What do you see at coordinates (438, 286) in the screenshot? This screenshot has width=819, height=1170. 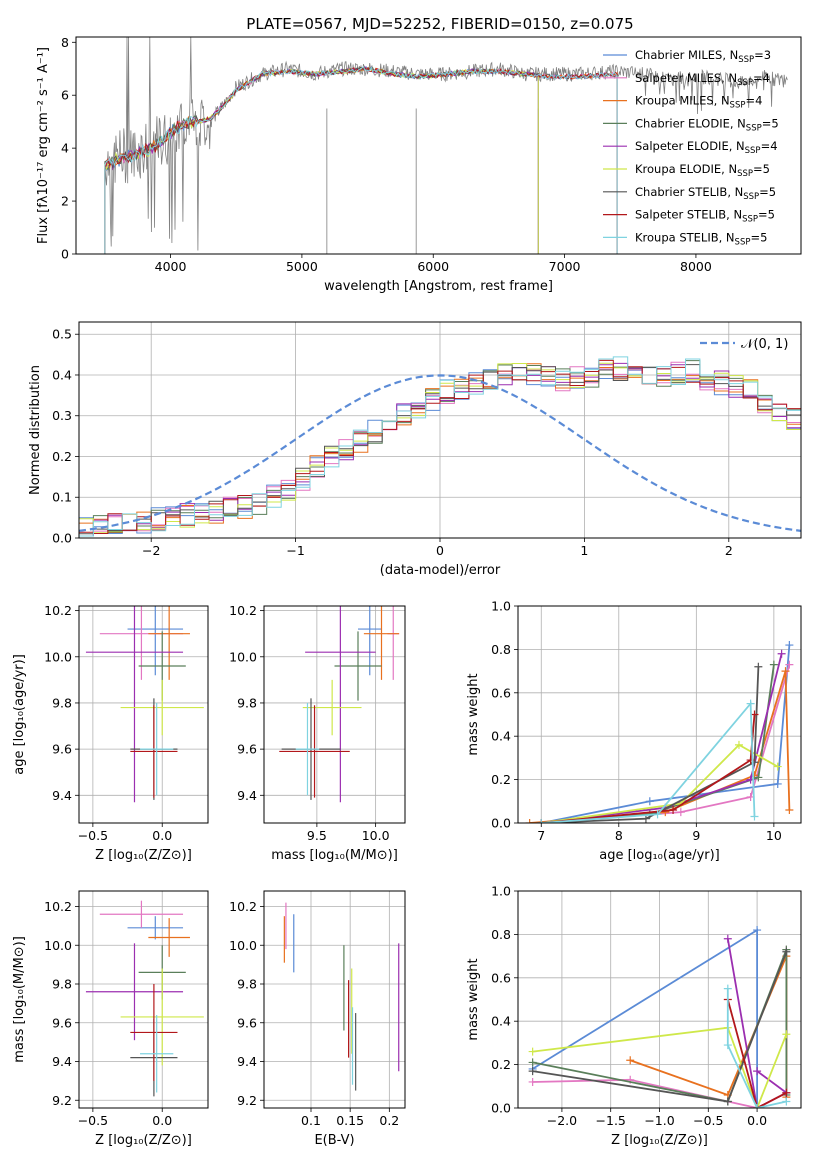 I see `x-axis-label: wavelength [Angstrom, rest frame]` at bounding box center [438, 286].